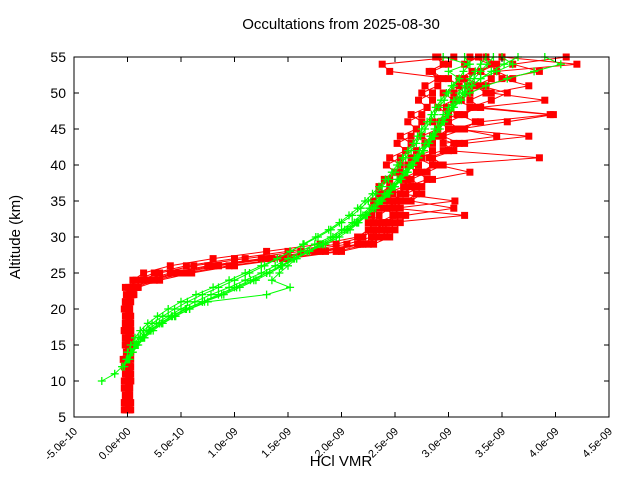  Describe the element at coordinates (169, 443) in the screenshot. I see `x-tick-label: 5.0e-10` at that location.